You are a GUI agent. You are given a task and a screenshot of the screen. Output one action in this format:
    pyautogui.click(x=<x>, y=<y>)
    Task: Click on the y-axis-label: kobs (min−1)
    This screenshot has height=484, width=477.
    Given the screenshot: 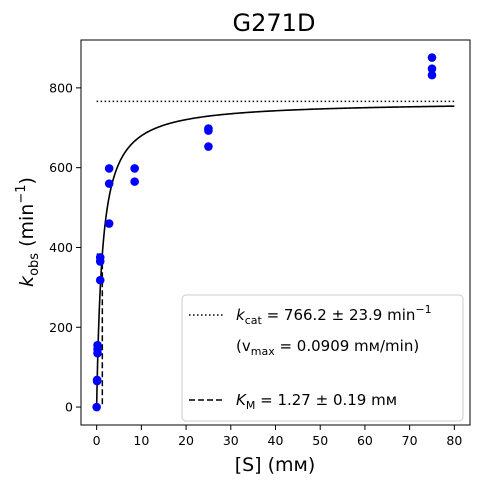 What is the action you would take?
    pyautogui.click(x=28, y=232)
    